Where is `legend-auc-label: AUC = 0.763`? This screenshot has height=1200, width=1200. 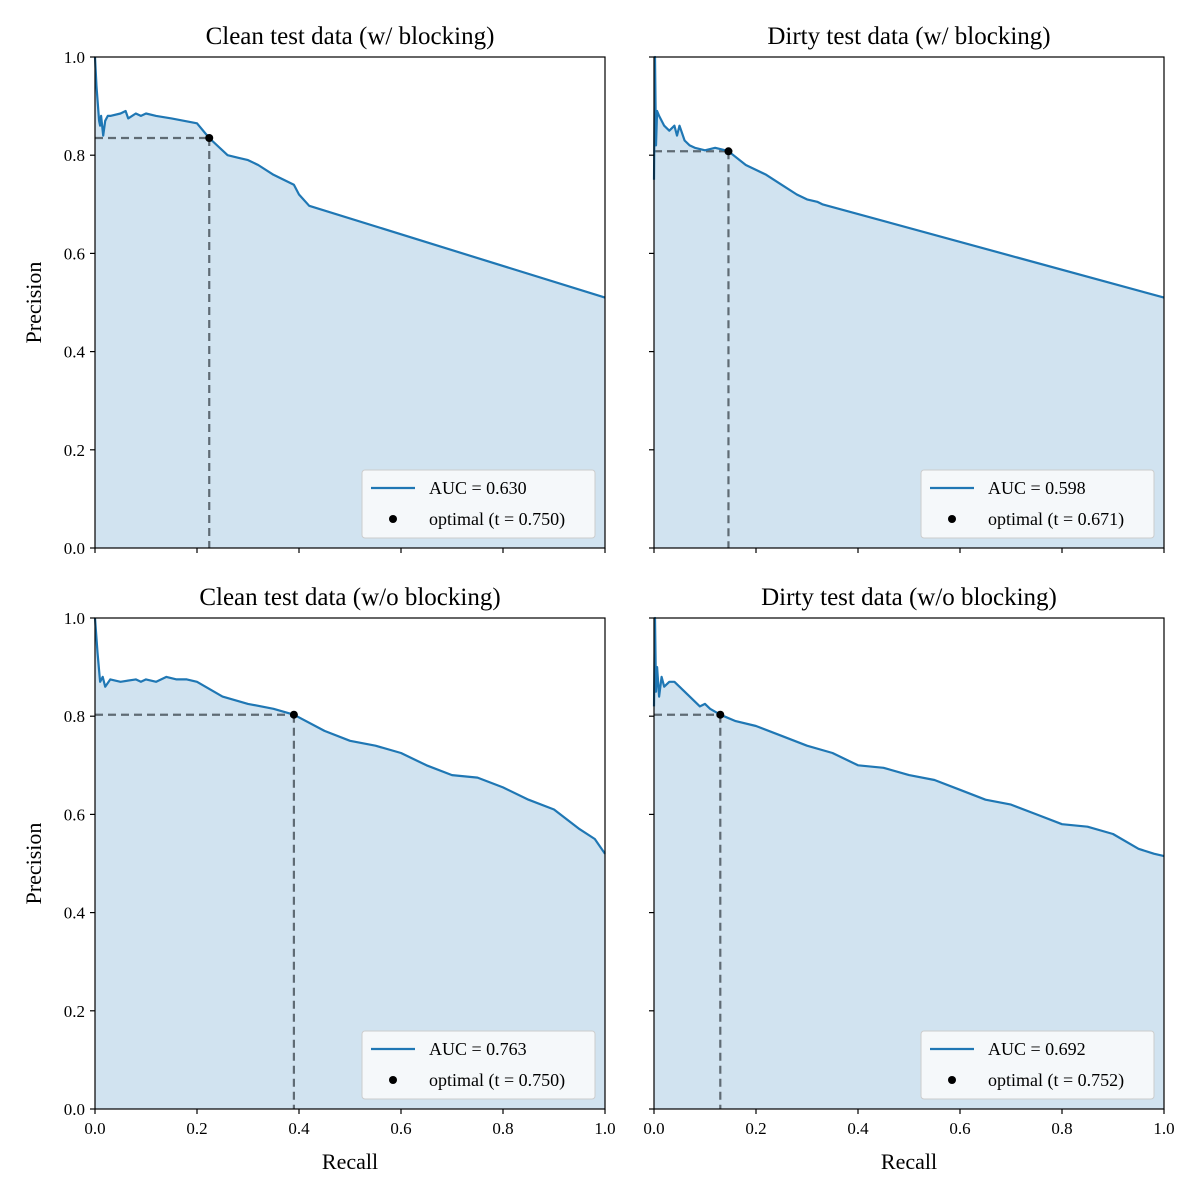 legend-auc-label: AUC = 0.763 is located at coordinates (478, 1049).